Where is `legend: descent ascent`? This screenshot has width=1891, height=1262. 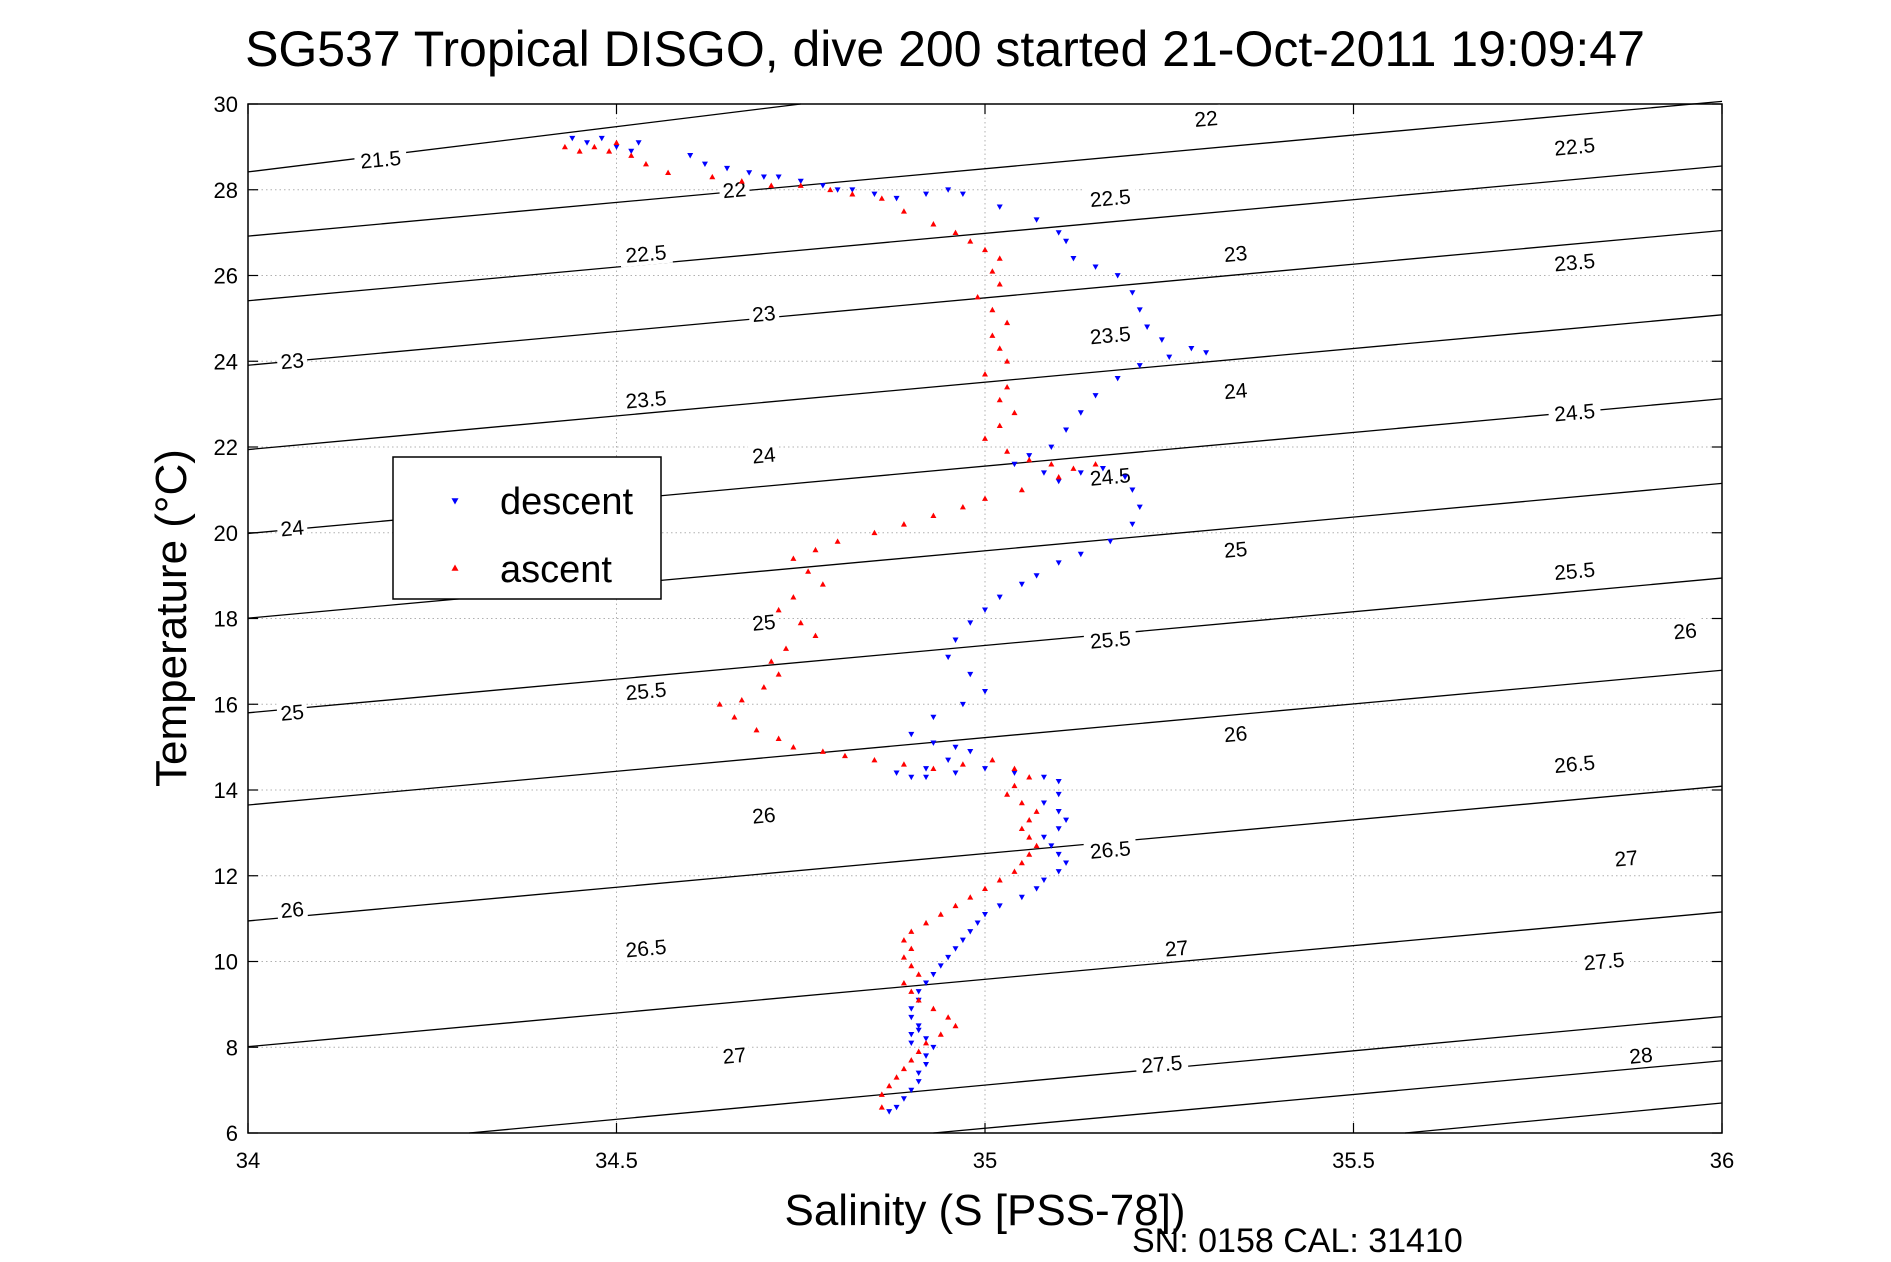 legend: descent ascent is located at coordinates (527, 528).